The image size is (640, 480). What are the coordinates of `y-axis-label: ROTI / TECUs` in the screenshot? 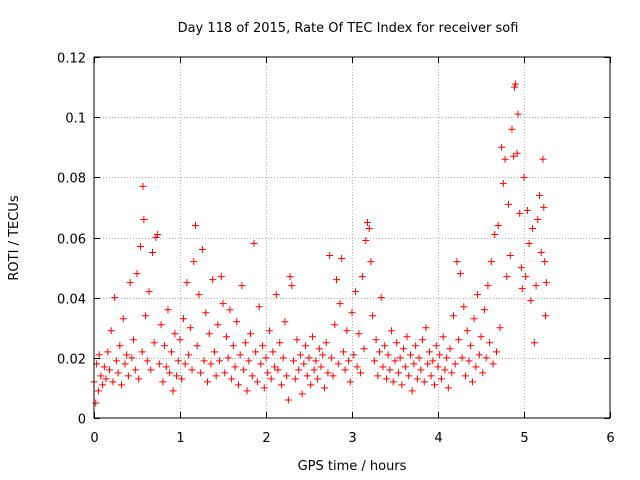 It's located at (14, 237).